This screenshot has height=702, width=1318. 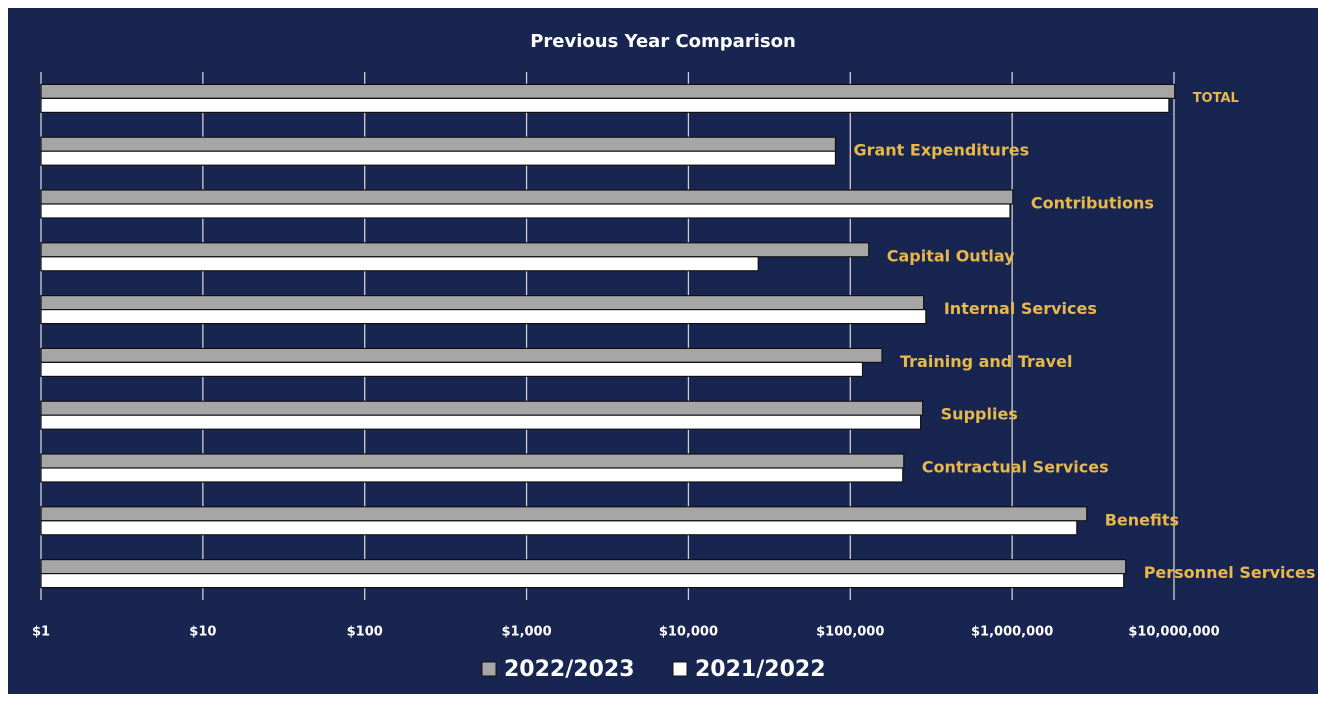 What do you see at coordinates (663, 41) in the screenshot?
I see `chart-title: Previous Year Comparison` at bounding box center [663, 41].